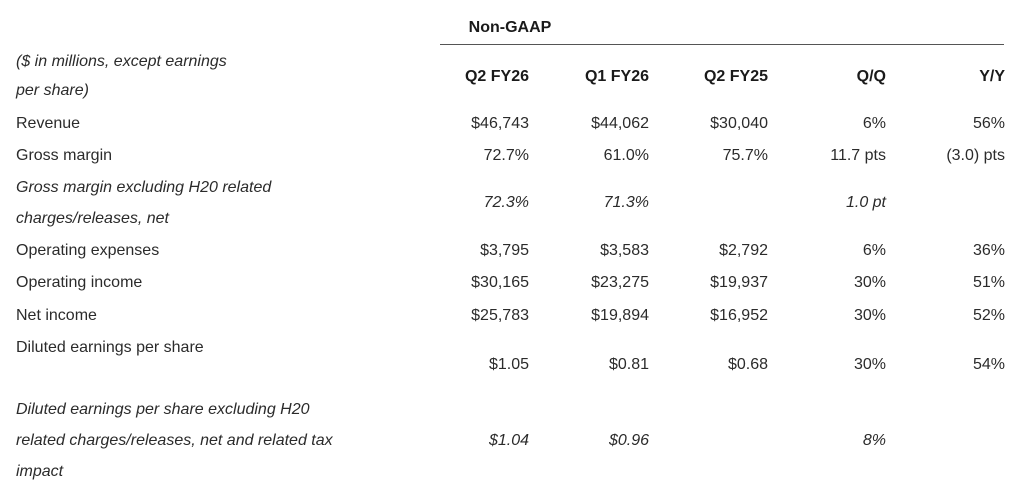 This screenshot has width=1024, height=499. What do you see at coordinates (865, 202) in the screenshot?
I see `cell-qq: 1.0 pt` at bounding box center [865, 202].